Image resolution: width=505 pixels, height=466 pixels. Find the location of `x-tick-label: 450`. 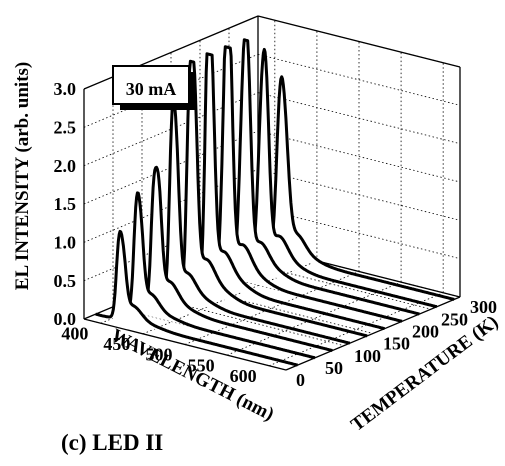

x-tick-label: 450 is located at coordinates (116, 344).